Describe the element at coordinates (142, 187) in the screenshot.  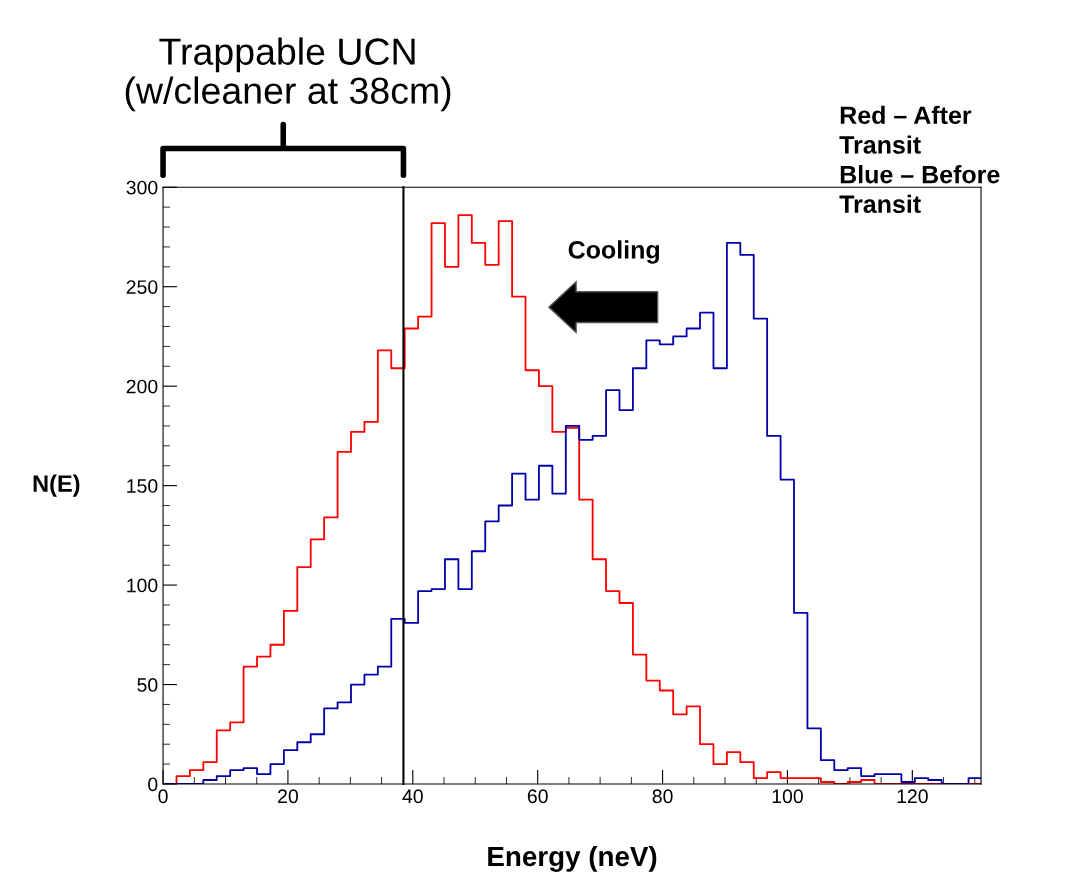
I see `y-tick-label: 300` at that location.